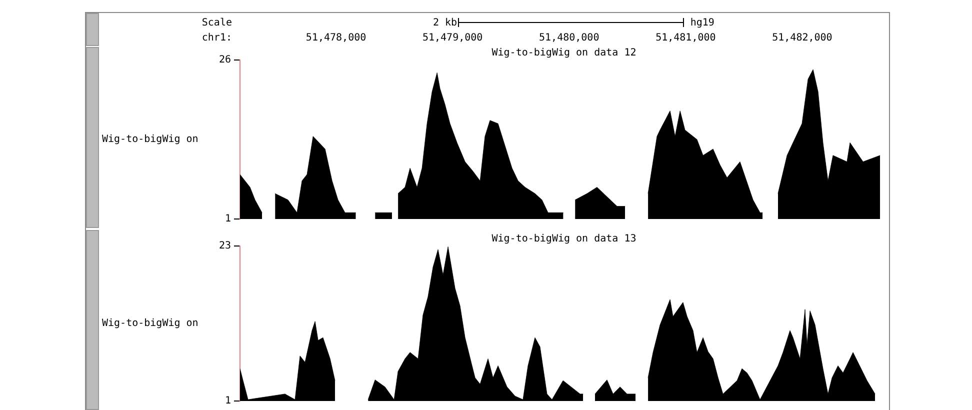  Describe the element at coordinates (569, 38) in the screenshot. I see `x-tick-label: 51,480,000` at that location.